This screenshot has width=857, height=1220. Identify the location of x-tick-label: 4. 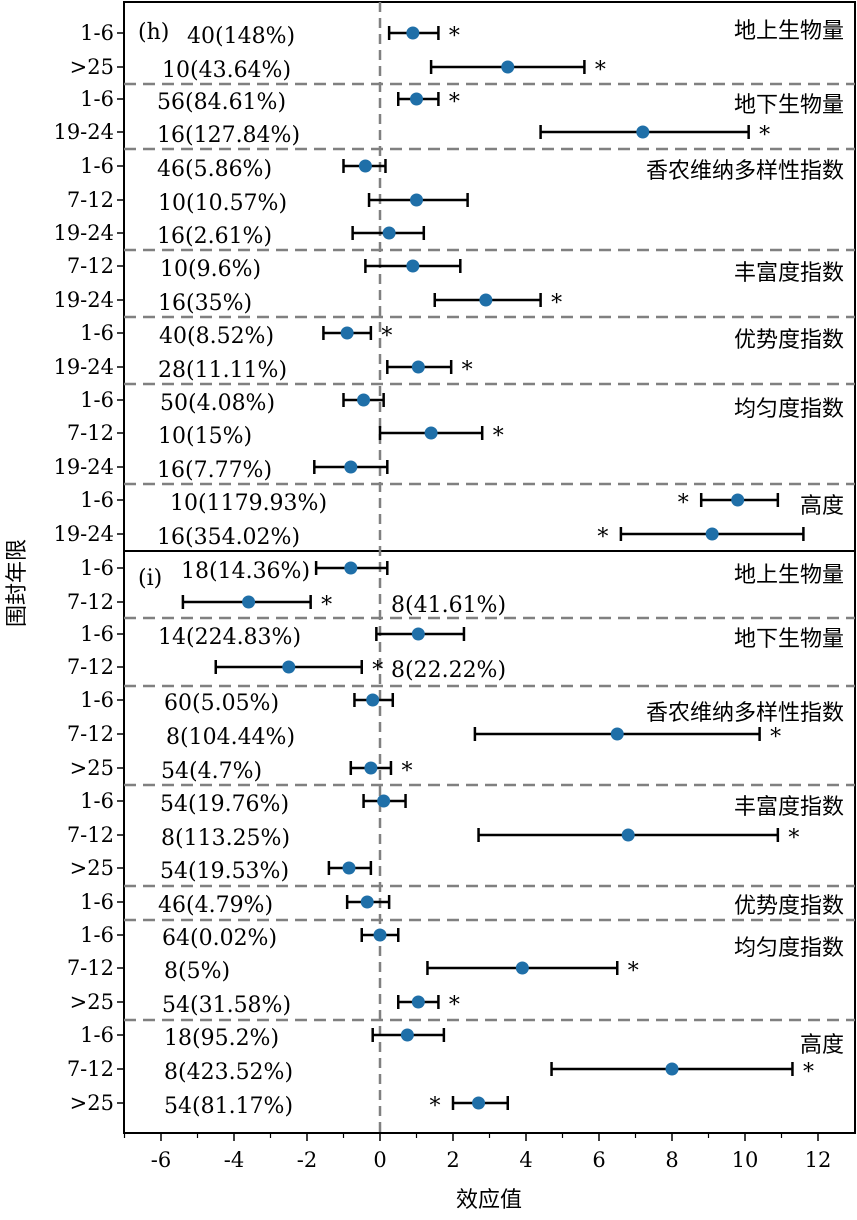
(525, 1160).